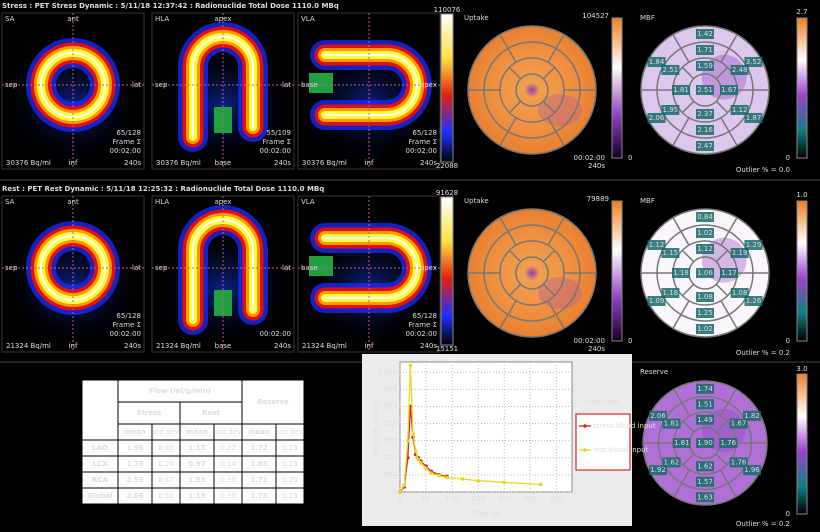 The height and width of the screenshot is (532, 820). I want to click on y-tick-label: 2E5, so click(390, 424).